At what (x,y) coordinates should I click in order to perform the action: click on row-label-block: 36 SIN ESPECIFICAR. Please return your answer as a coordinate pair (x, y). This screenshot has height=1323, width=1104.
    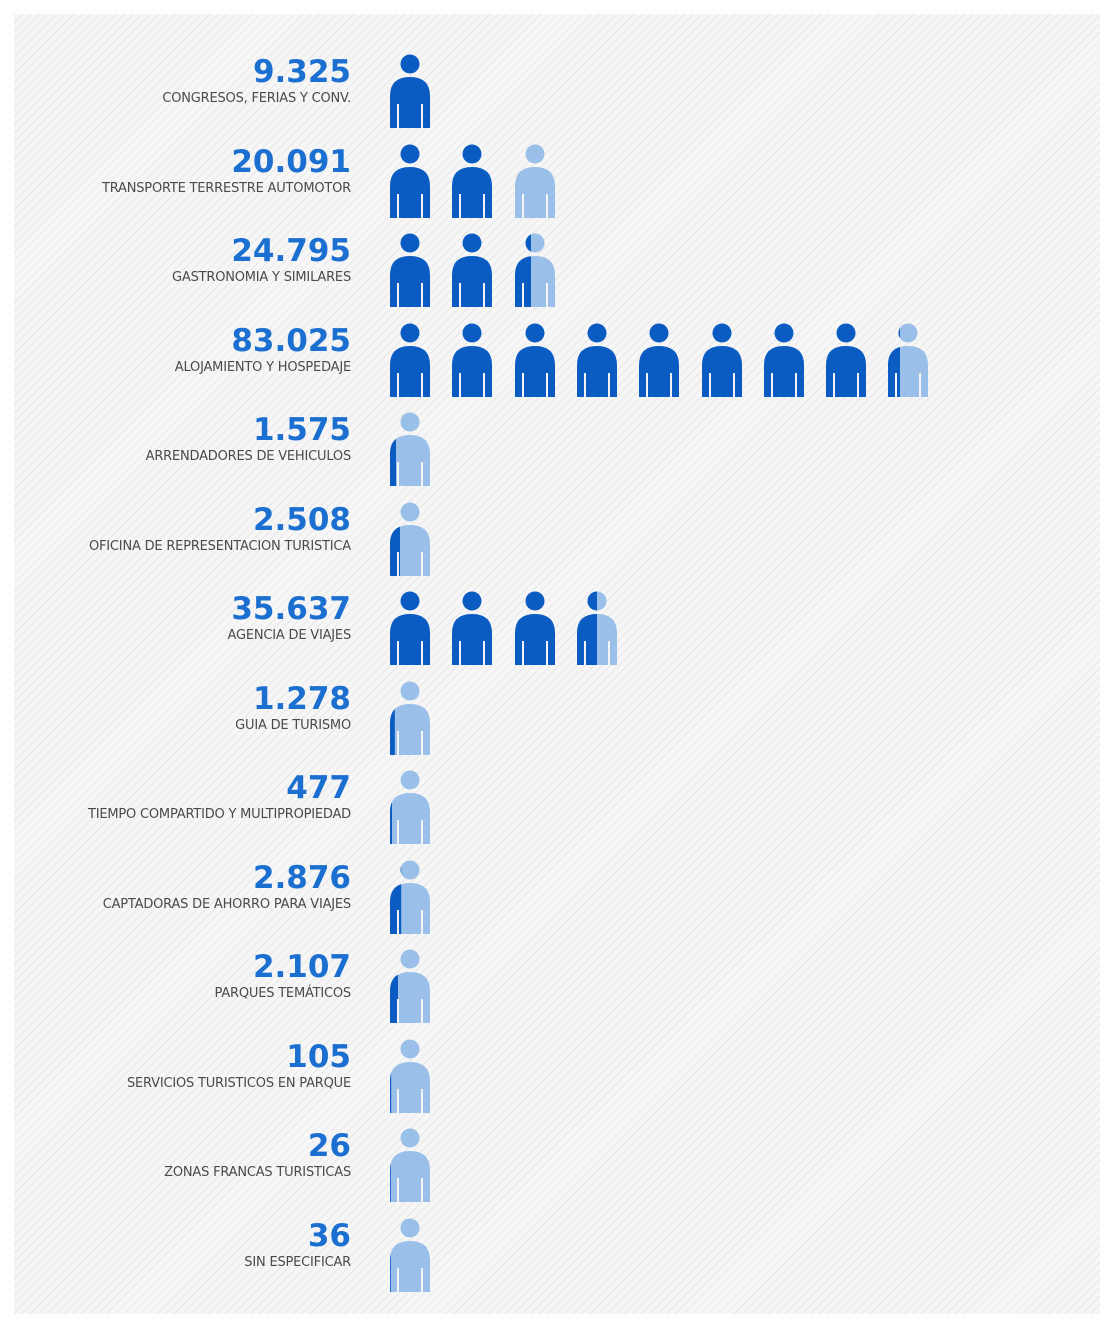
    Looking at the image, I should click on (175, 1242).